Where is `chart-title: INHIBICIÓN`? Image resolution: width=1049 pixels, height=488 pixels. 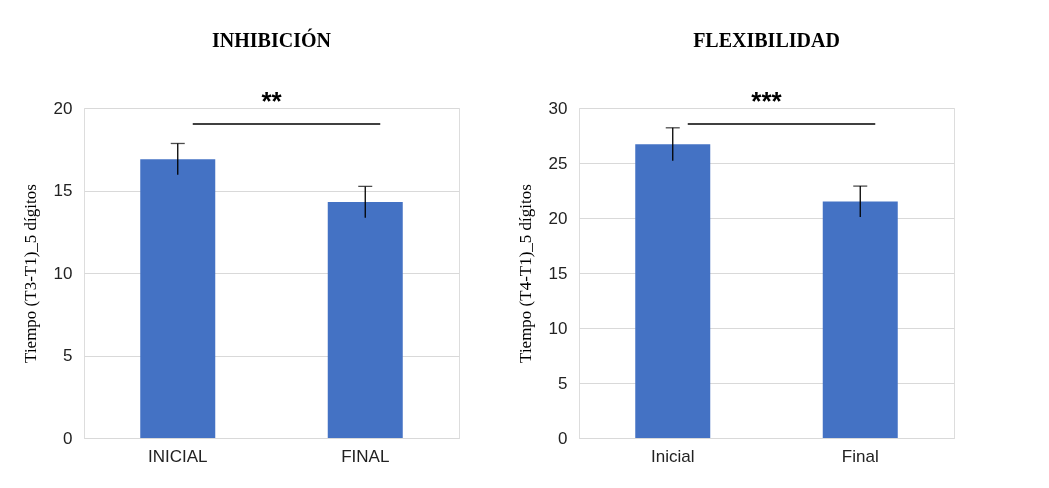
chart-title: INHIBICIÓN is located at coordinates (272, 39).